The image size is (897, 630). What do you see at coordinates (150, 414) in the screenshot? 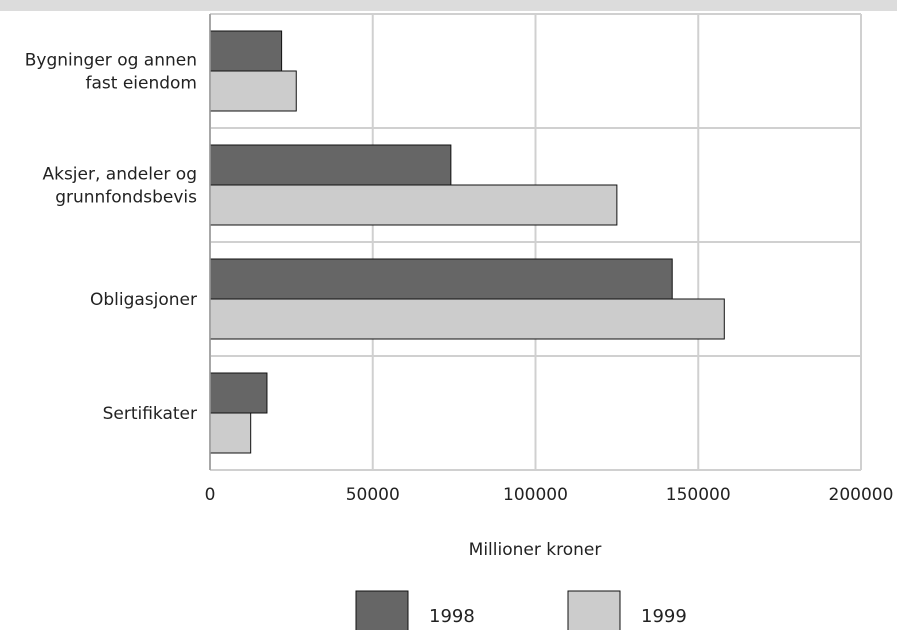
I see `category-label: Sertifikater` at bounding box center [150, 414].